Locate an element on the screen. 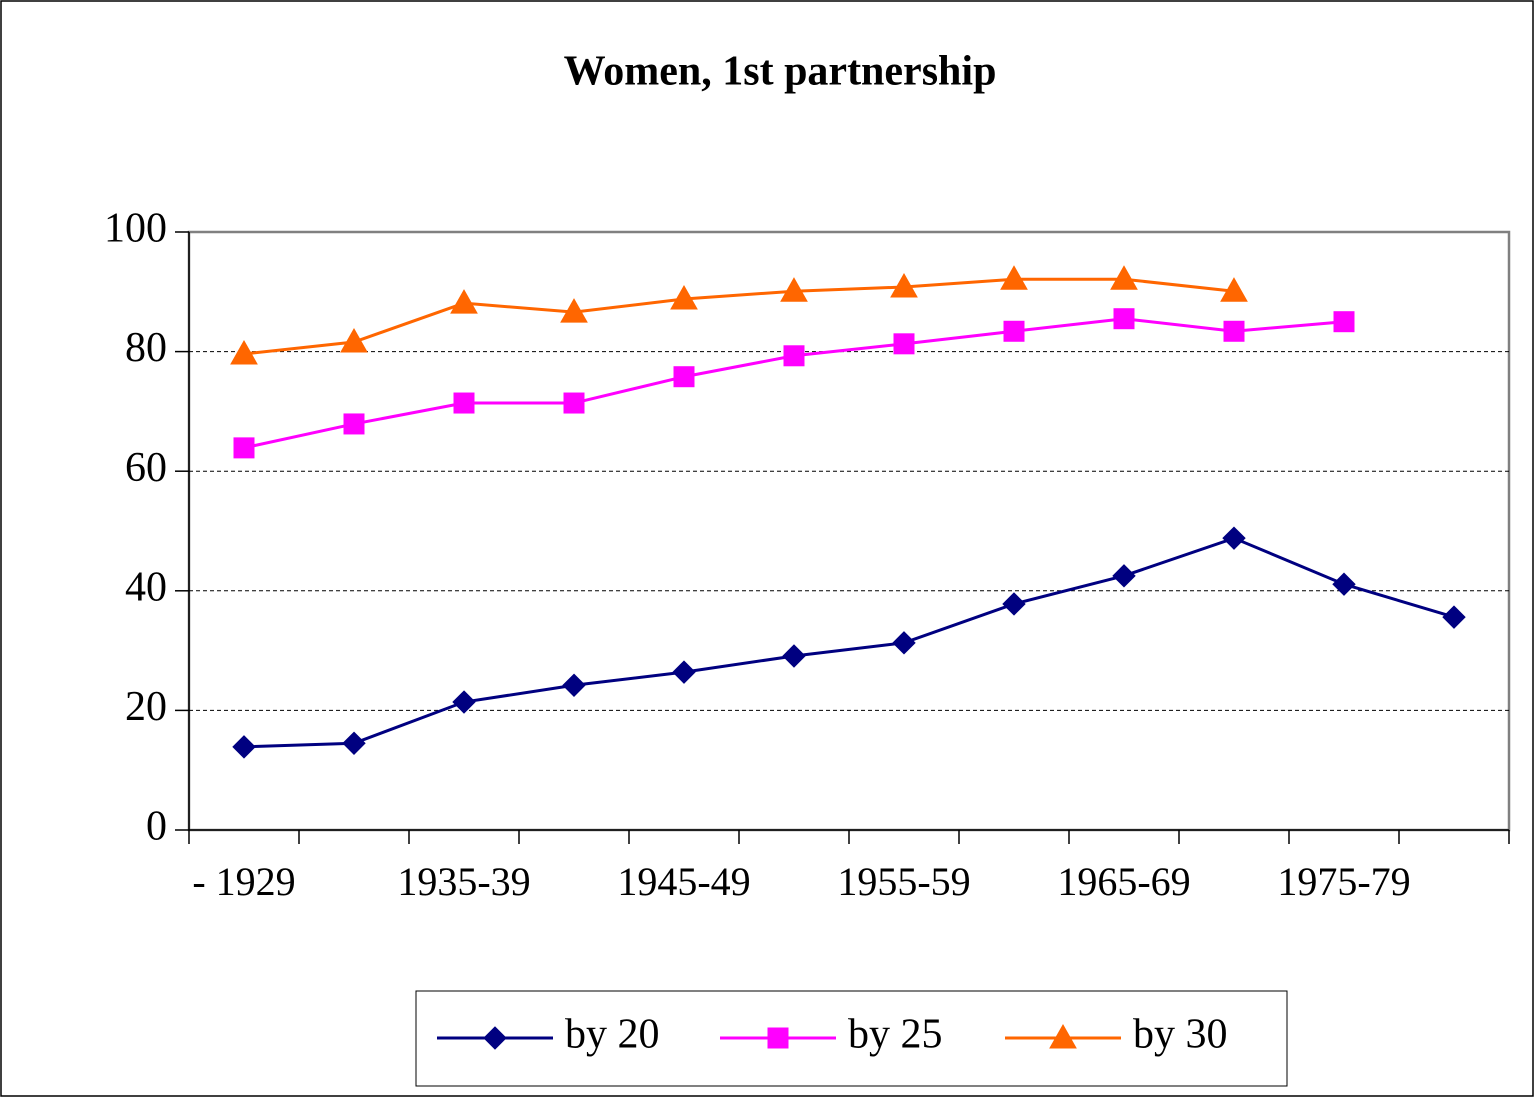 The image size is (1535, 1098). legend-label: by 20 is located at coordinates (612, 1035).